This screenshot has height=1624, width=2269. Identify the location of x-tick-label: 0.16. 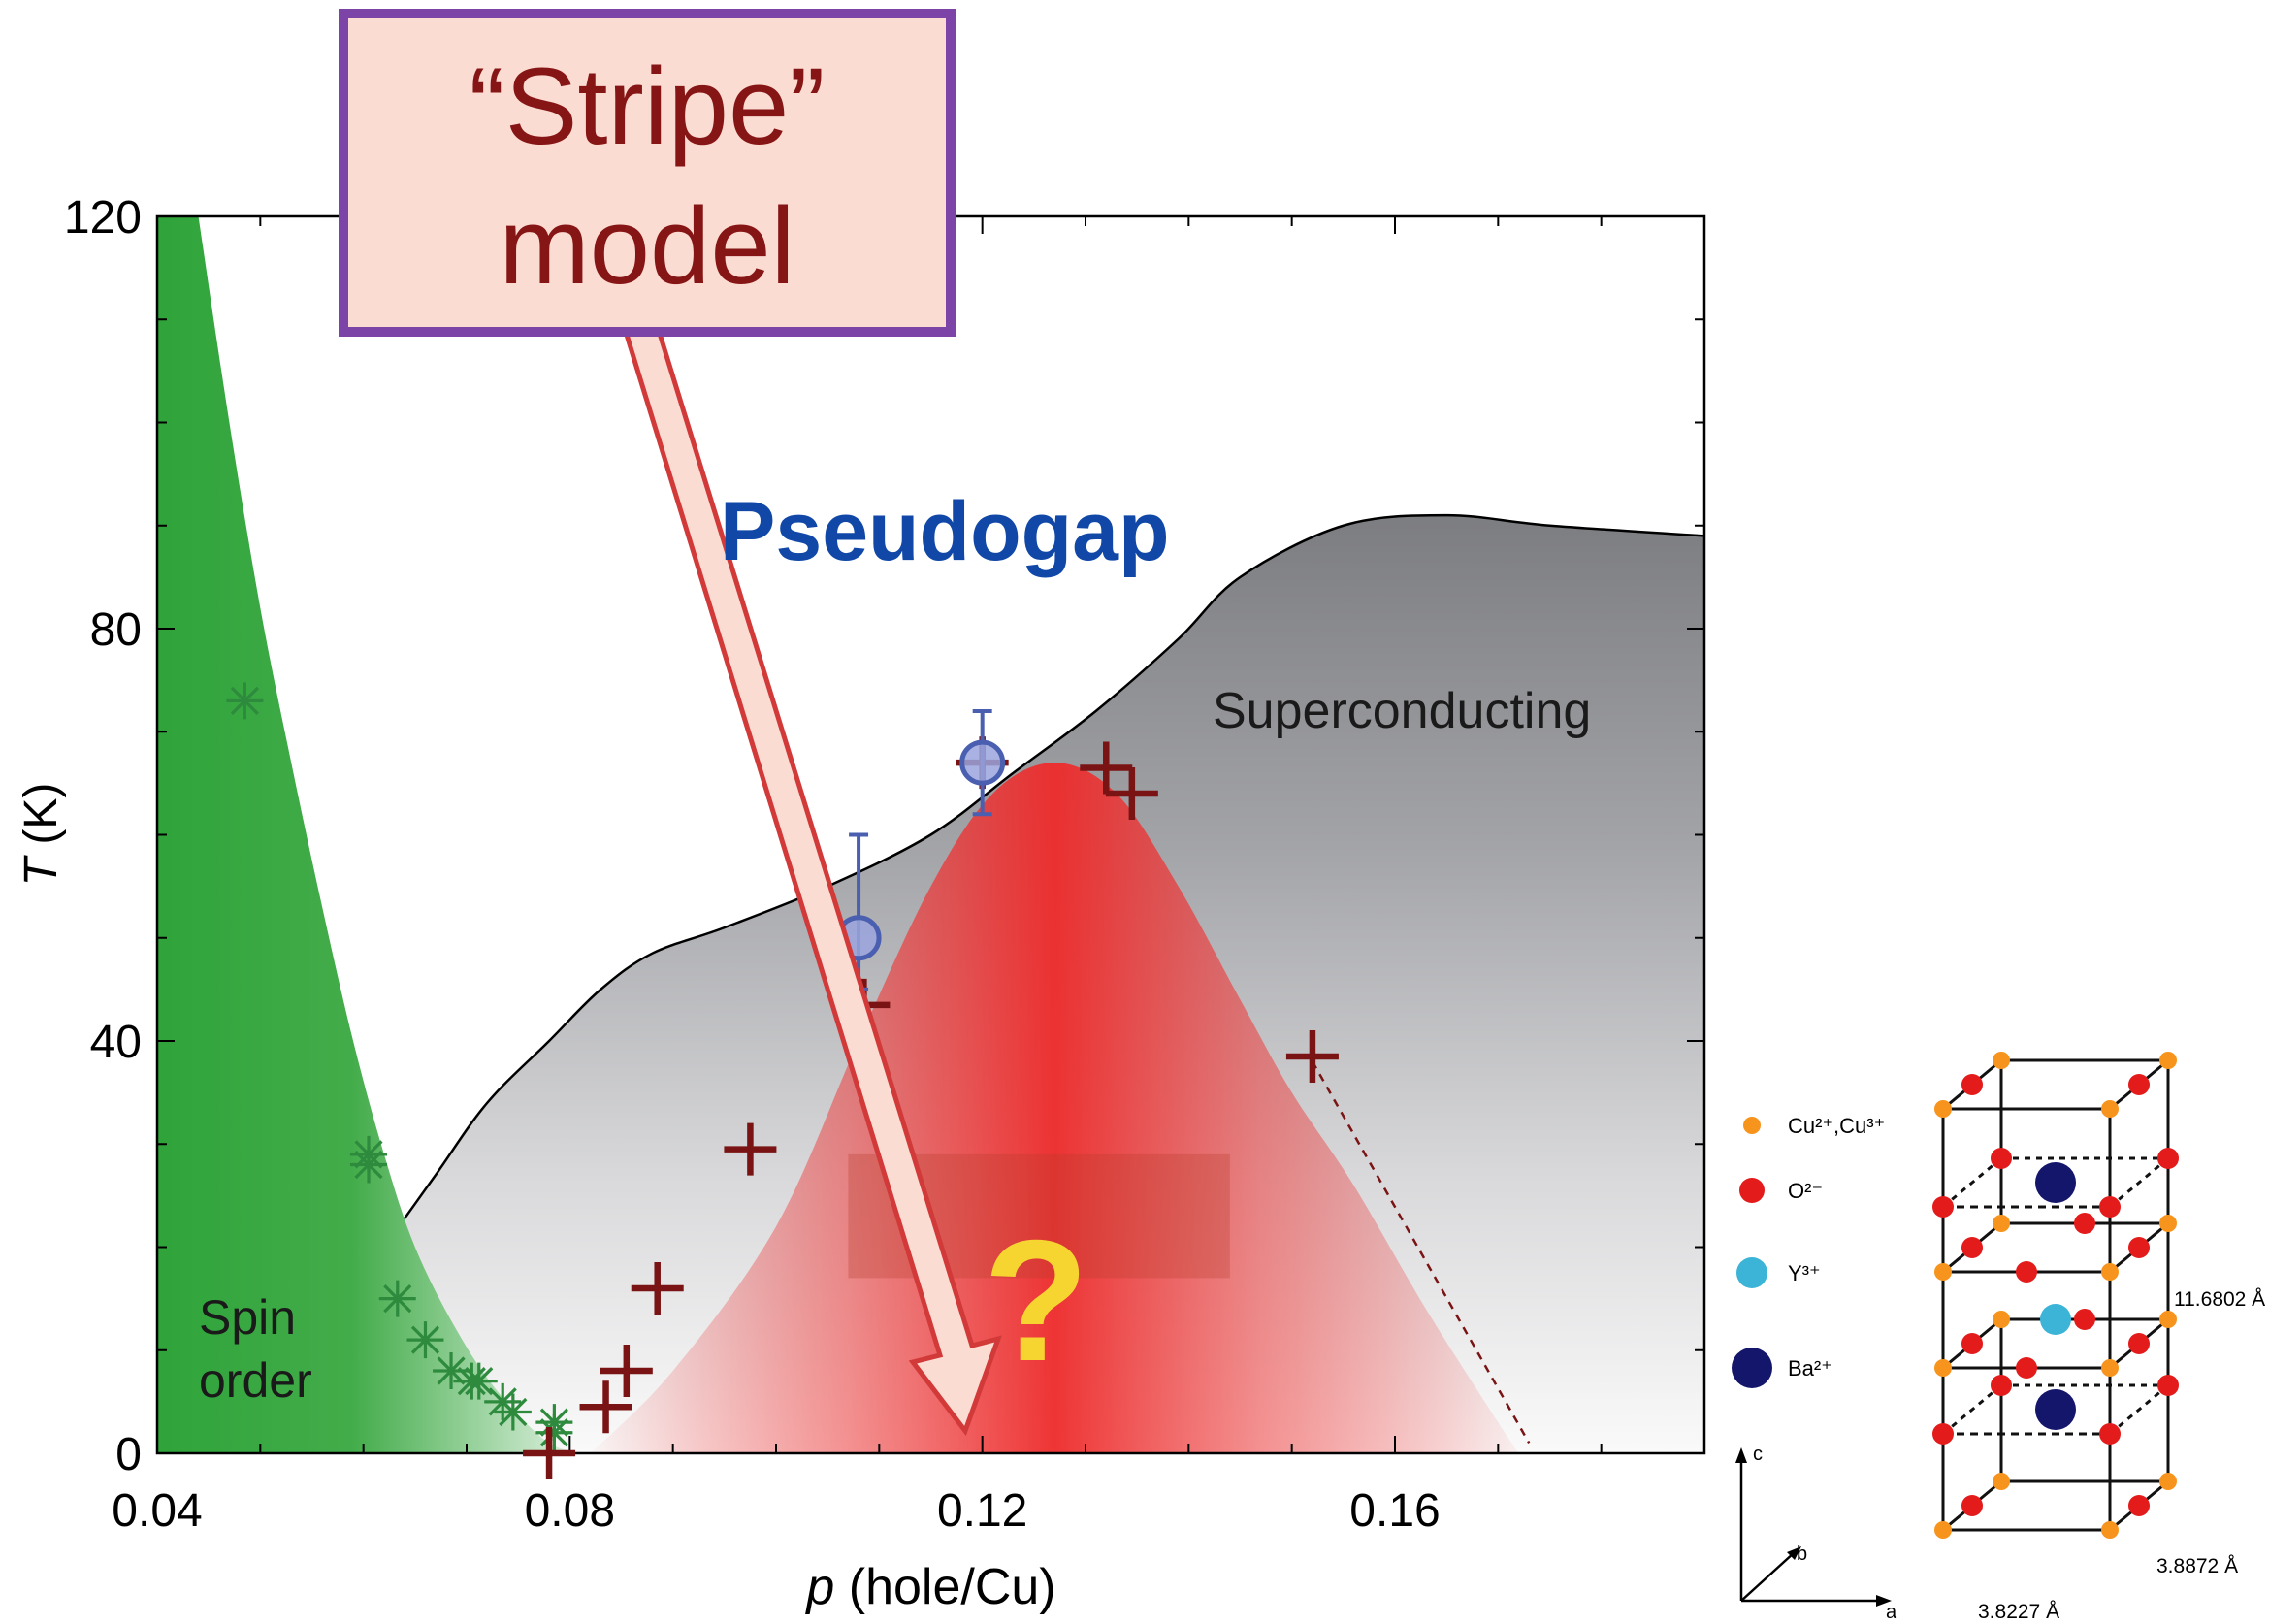
(1394, 1511).